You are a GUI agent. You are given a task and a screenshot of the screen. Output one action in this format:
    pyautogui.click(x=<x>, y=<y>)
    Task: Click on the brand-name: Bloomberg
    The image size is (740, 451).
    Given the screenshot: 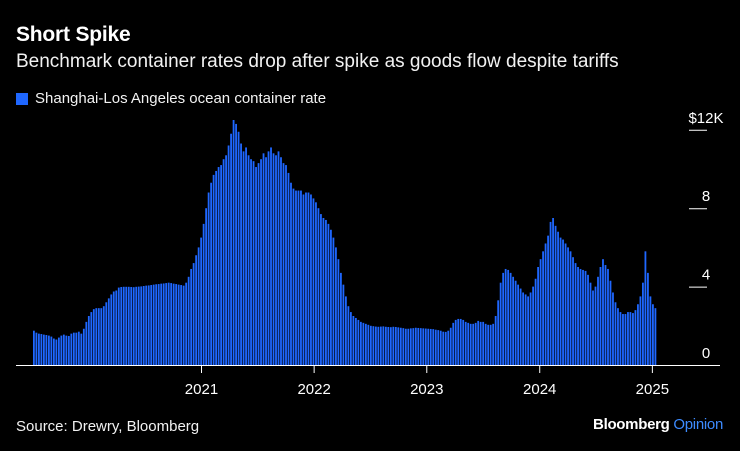 What is the action you would take?
    pyautogui.click(x=631, y=424)
    